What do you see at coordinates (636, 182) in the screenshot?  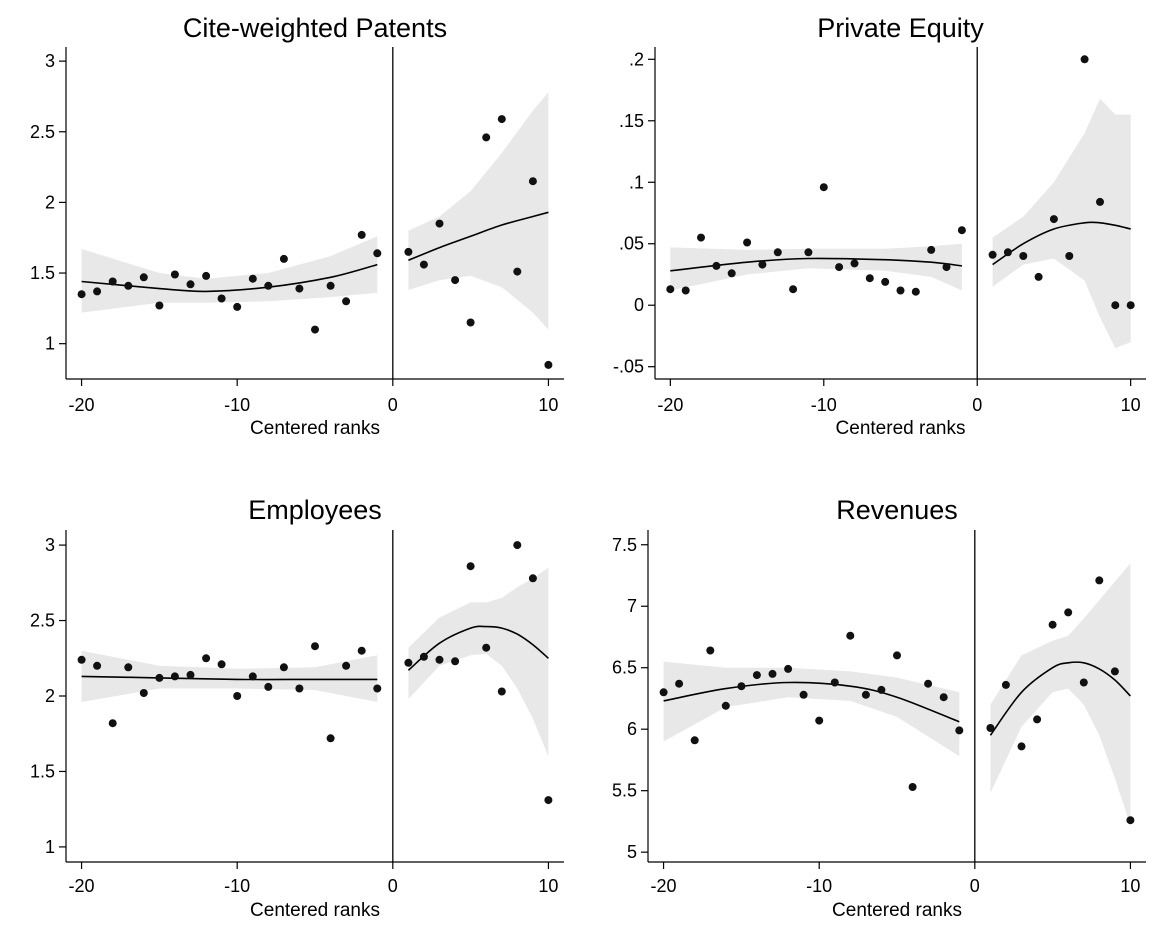 I see `y-tick-label: .1` at bounding box center [636, 182].